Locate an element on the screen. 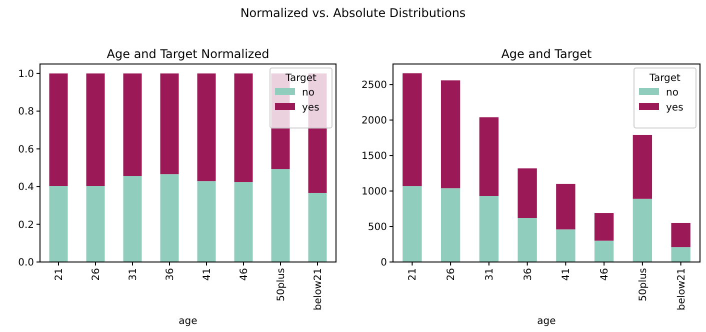 The height and width of the screenshot is (332, 706). y-tick-label: 0.6 is located at coordinates (26, 150).